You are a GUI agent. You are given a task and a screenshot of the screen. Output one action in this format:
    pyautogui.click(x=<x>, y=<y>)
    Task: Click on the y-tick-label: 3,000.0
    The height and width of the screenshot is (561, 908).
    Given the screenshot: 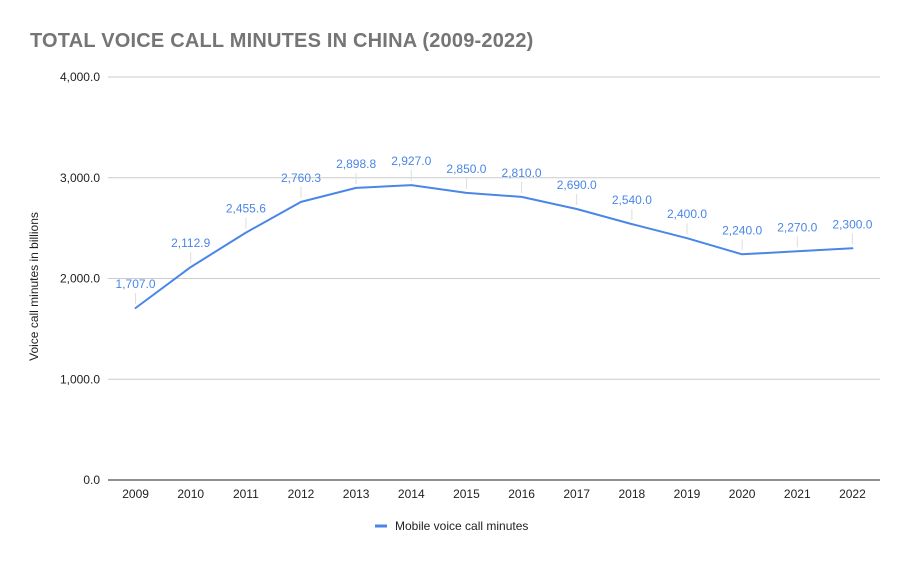 What is the action you would take?
    pyautogui.click(x=80, y=178)
    